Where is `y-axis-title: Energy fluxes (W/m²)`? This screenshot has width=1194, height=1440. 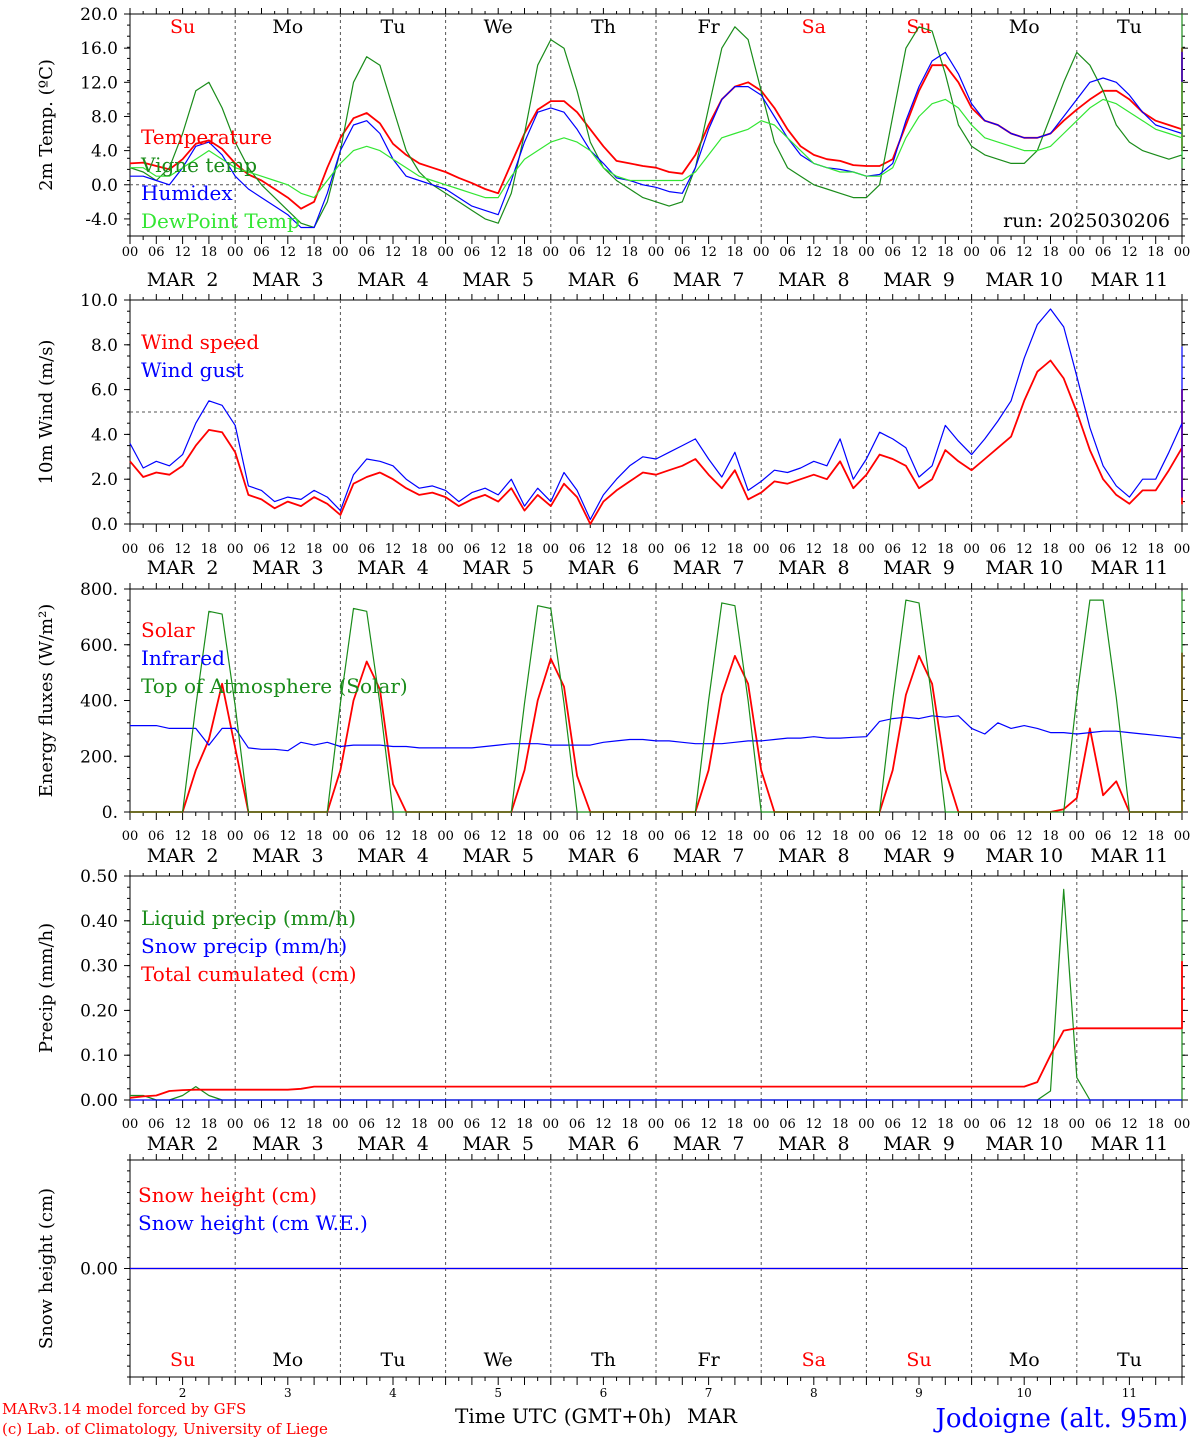
y-axis-title: Energy fluxes (W/m²) is located at coordinates (46, 701).